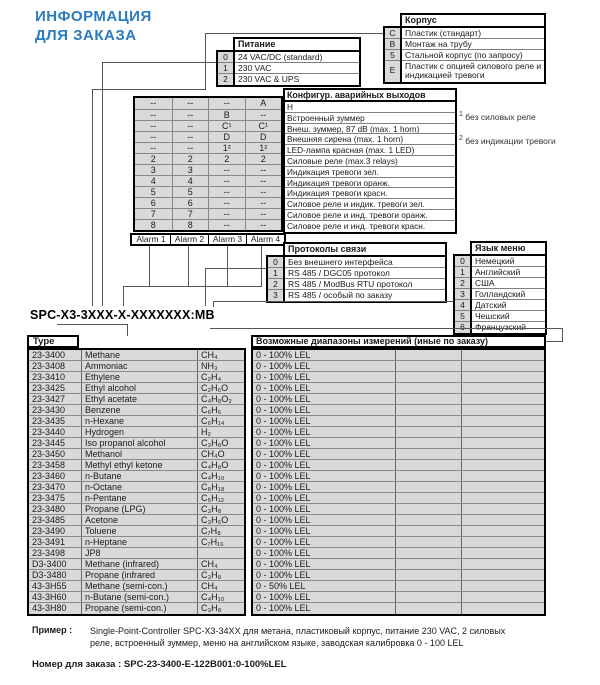 The height and width of the screenshot is (685, 600). What do you see at coordinates (220, 366) in the screenshot?
I see `formula-cell: NH₃` at bounding box center [220, 366].